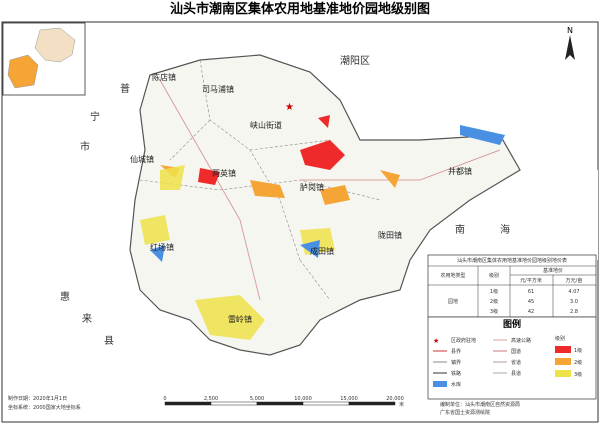  Describe the element at coordinates (521, 340) in the screenshot. I see `legend-label: 高速公路` at that location.